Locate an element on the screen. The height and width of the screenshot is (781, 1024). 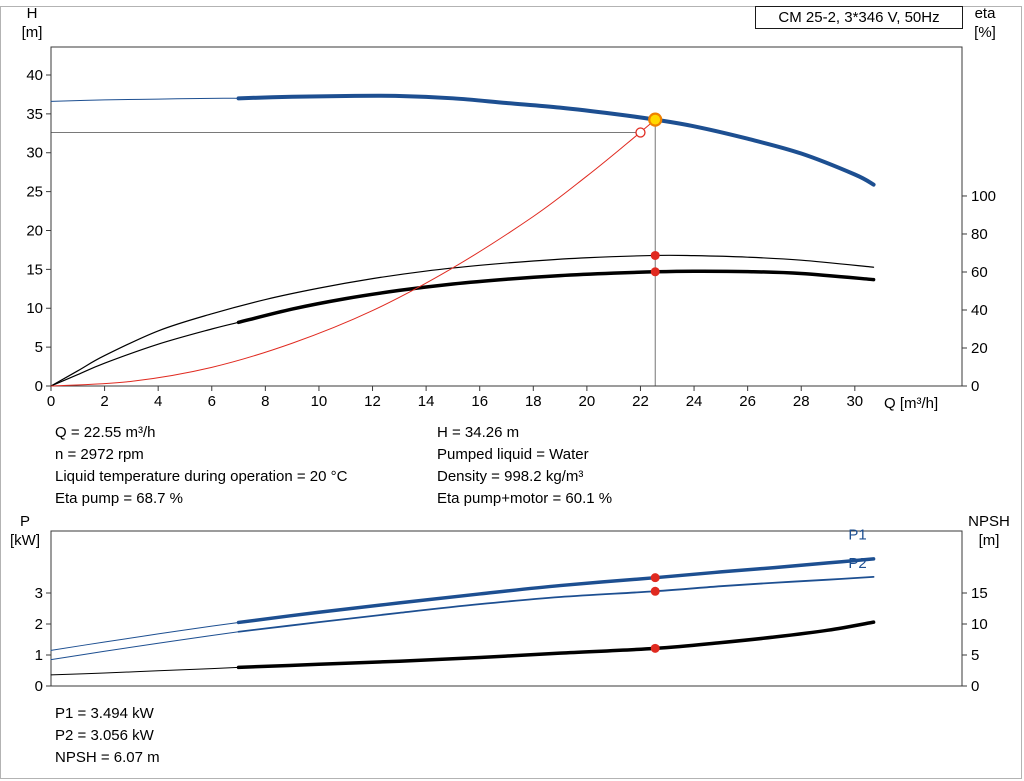
svg-text: 26 is located at coordinates (747, 401).